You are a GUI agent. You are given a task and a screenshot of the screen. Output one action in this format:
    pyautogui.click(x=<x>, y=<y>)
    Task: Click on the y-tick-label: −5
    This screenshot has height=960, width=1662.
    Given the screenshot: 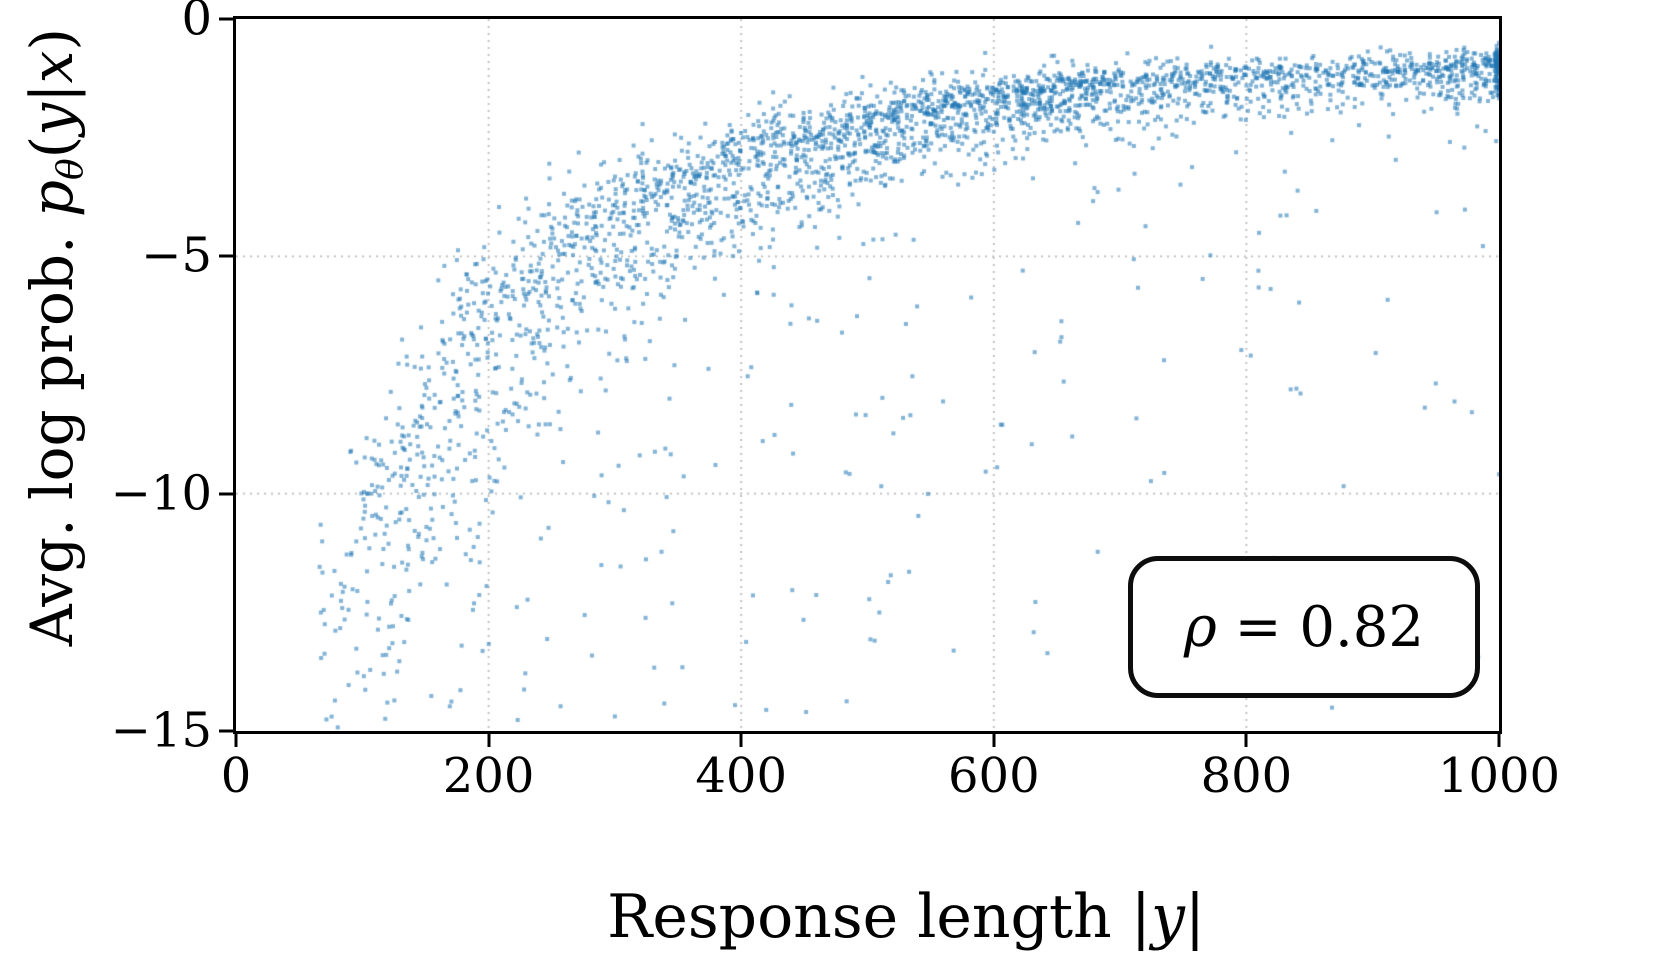 What is the action you would take?
    pyautogui.click(x=176, y=255)
    